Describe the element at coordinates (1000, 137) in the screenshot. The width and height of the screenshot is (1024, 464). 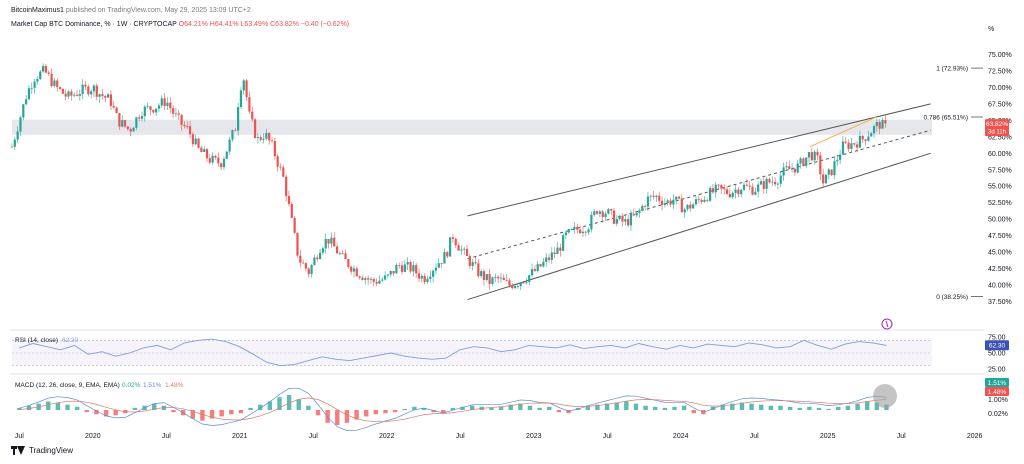
I see `y-tick-label: 62.50%` at that location.